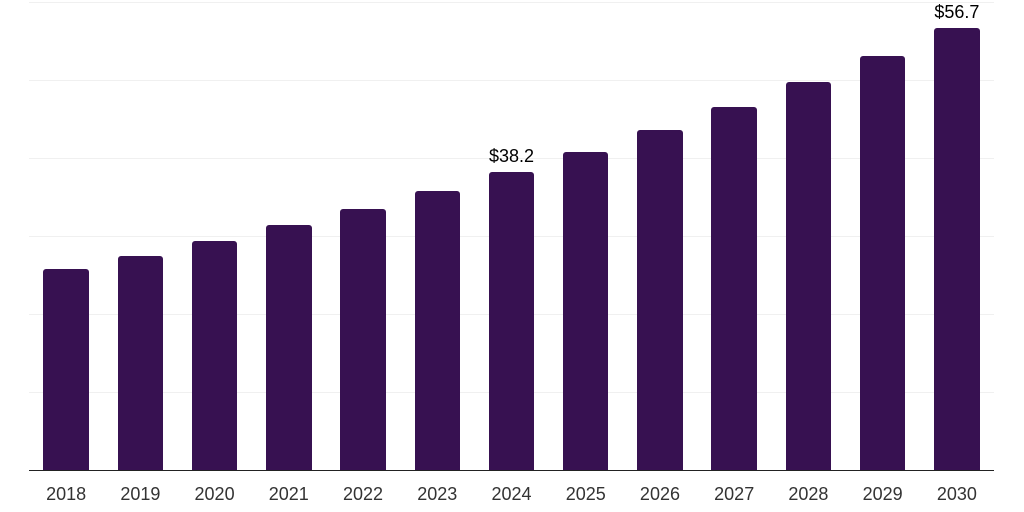  I want to click on bar-2018, so click(66, 369).